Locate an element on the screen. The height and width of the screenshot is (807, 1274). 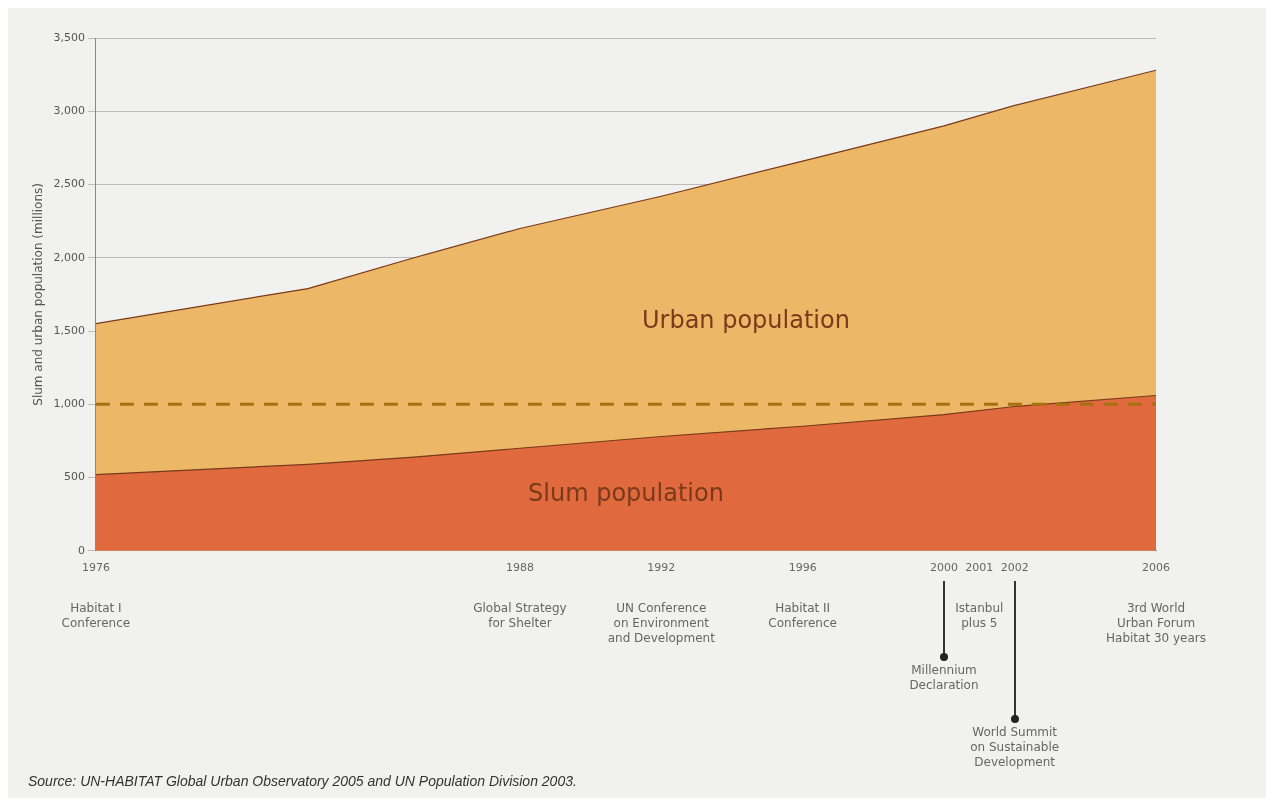
text: Istanbul plus 5 is located at coordinates (979, 615).